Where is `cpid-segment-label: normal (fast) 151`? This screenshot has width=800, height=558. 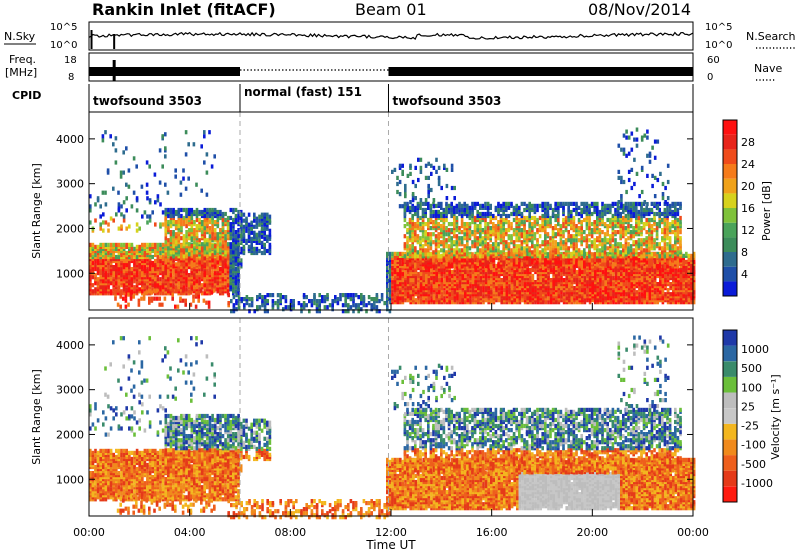
cpid-segment-label: normal (fast) 151 is located at coordinates (303, 92).